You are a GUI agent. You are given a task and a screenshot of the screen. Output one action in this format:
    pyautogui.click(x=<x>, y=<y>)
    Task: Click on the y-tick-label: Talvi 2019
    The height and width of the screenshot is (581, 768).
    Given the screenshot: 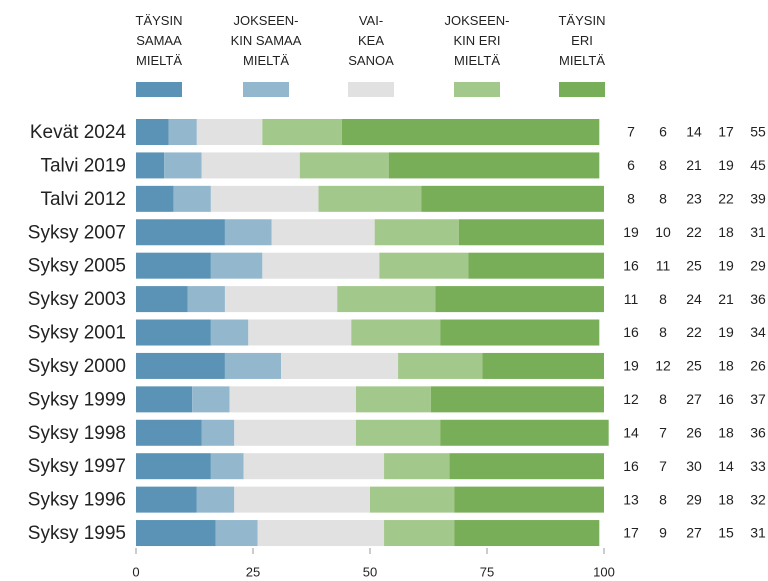 What is the action you would take?
    pyautogui.click(x=83, y=165)
    